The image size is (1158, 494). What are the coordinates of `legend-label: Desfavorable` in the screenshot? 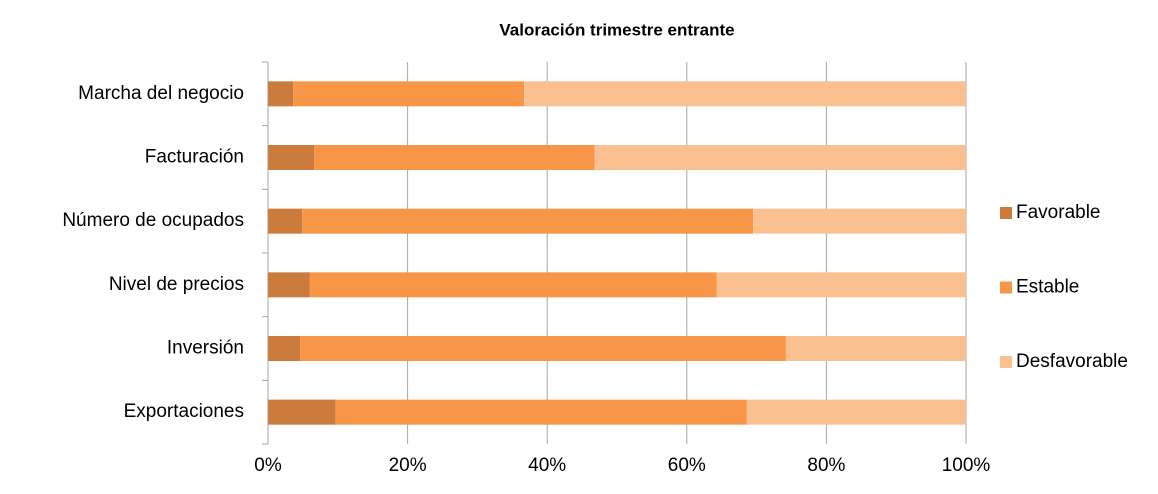 It's located at (1072, 361).